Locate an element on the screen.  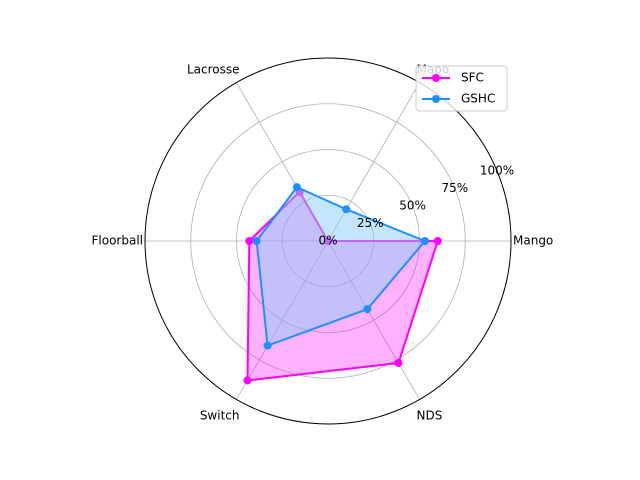
rtick-label-0: 0% is located at coordinates (327, 241).